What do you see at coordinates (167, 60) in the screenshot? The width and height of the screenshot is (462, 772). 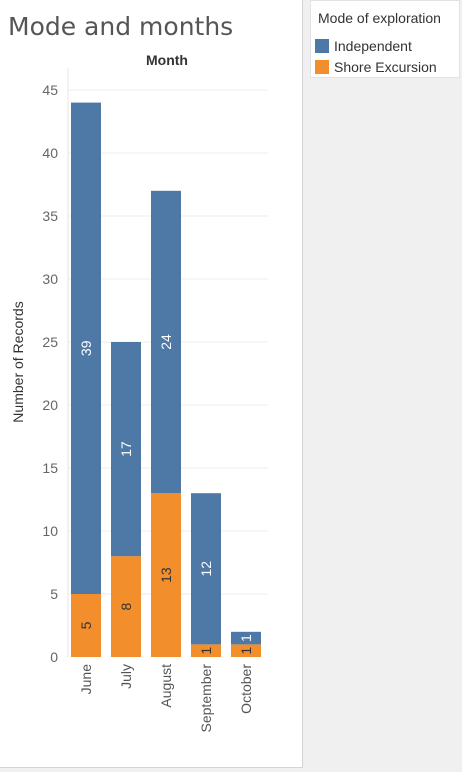 I see `column-header: Month` at bounding box center [167, 60].